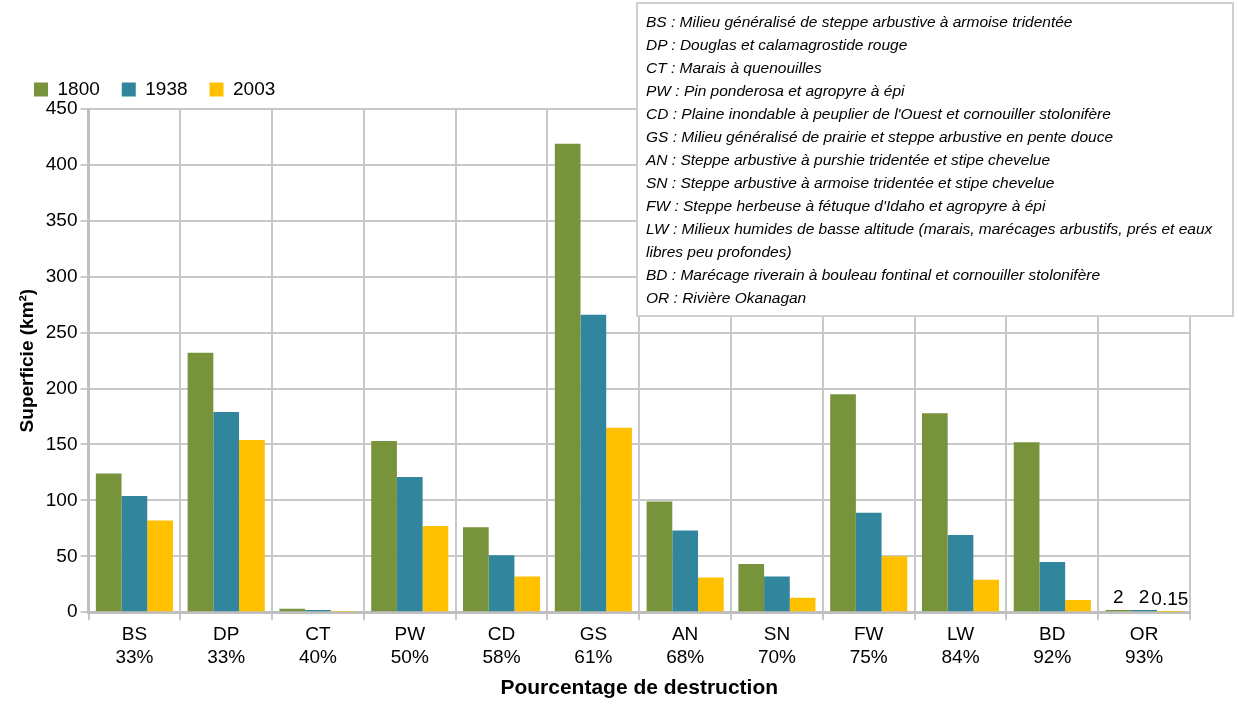 The width and height of the screenshot is (1238, 713). What do you see at coordinates (874, 275) in the screenshot?
I see `annotation: BD : Marécage riverain à bouleau fontinal et cornouiller stolonifère` at bounding box center [874, 275].